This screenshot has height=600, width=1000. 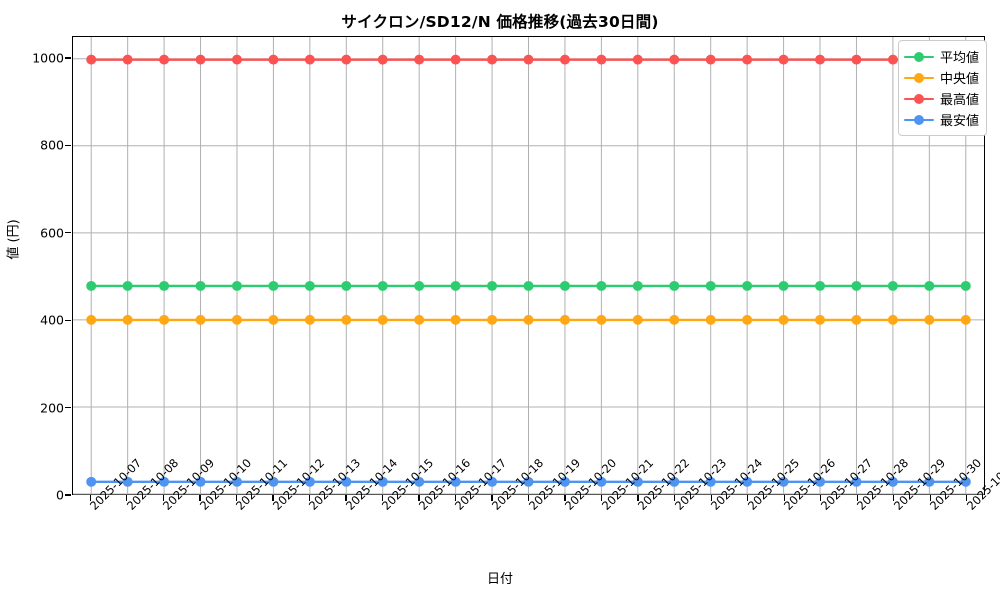 I want to click on x-tick-label: 2025-10-31, so click(x=982, y=484).